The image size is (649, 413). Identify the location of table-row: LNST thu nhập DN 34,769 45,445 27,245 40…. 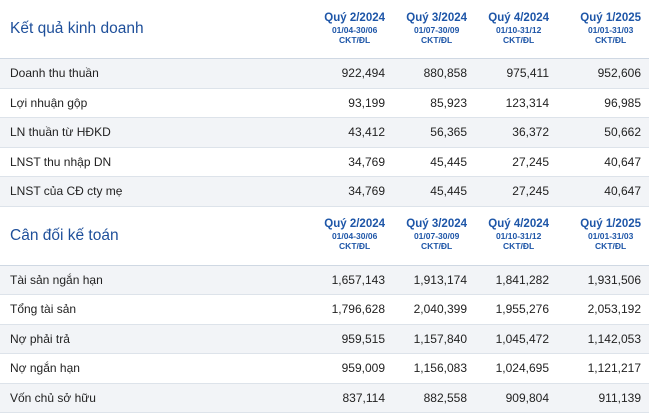
(324, 162).